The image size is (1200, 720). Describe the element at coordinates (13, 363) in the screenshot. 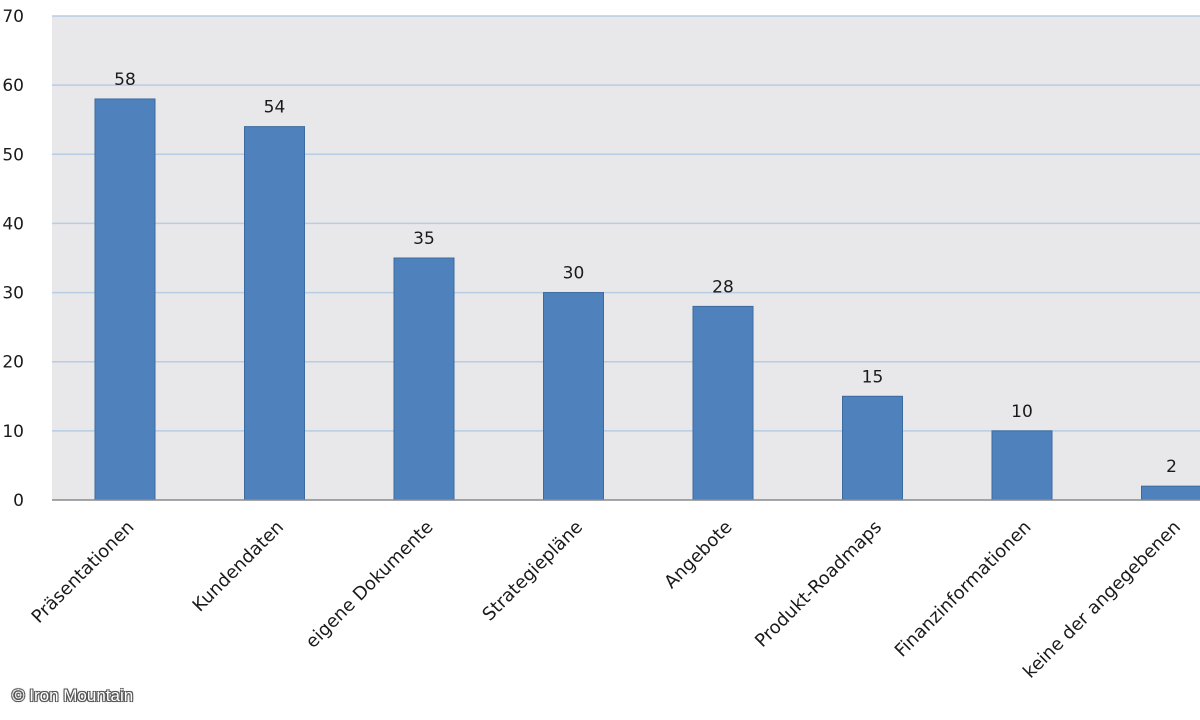

I see `y-tick-label: 20` at that location.